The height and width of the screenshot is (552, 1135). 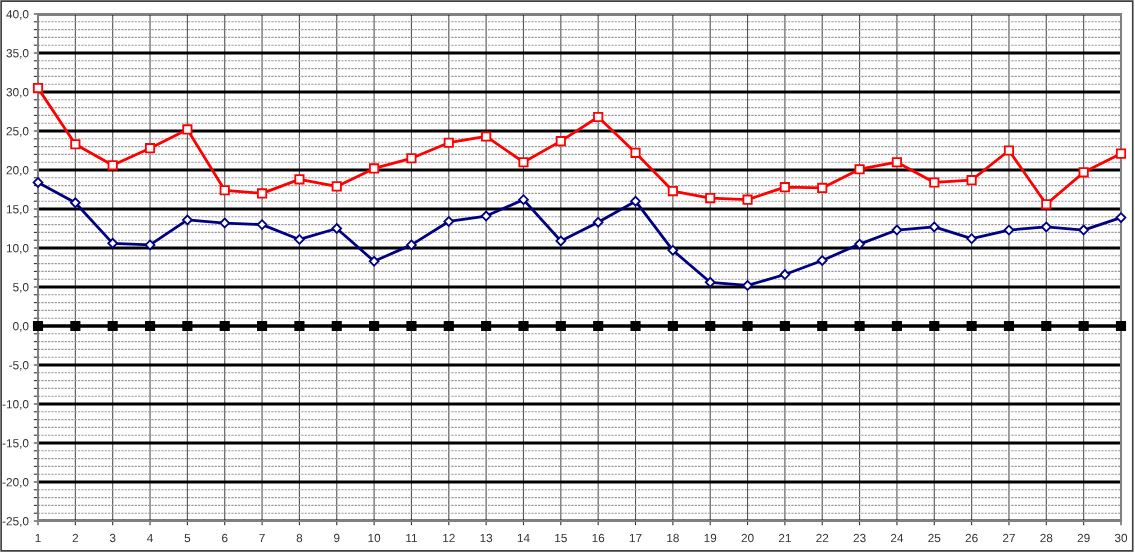 What do you see at coordinates (15, 522) in the screenshot?
I see `y-tick-label: -25,0` at bounding box center [15, 522].